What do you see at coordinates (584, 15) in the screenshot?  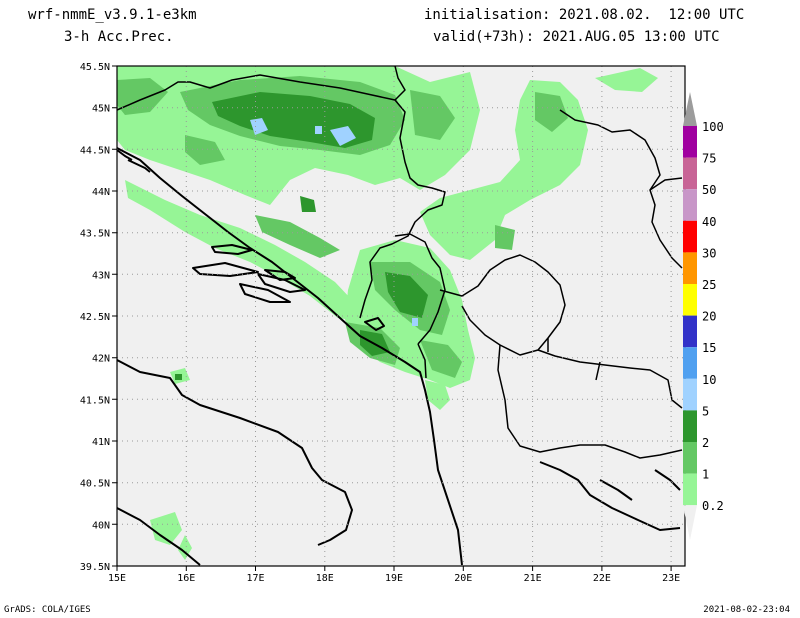 I see `initialisation-time: initialisation: 2021.08.02. 12:00 UTC` at bounding box center [584, 15].